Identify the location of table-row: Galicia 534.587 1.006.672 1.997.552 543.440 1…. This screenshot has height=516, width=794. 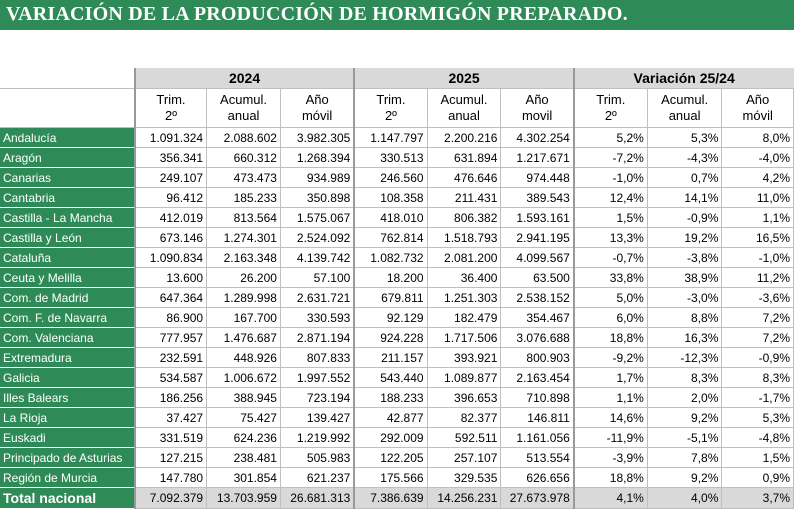
(397, 377).